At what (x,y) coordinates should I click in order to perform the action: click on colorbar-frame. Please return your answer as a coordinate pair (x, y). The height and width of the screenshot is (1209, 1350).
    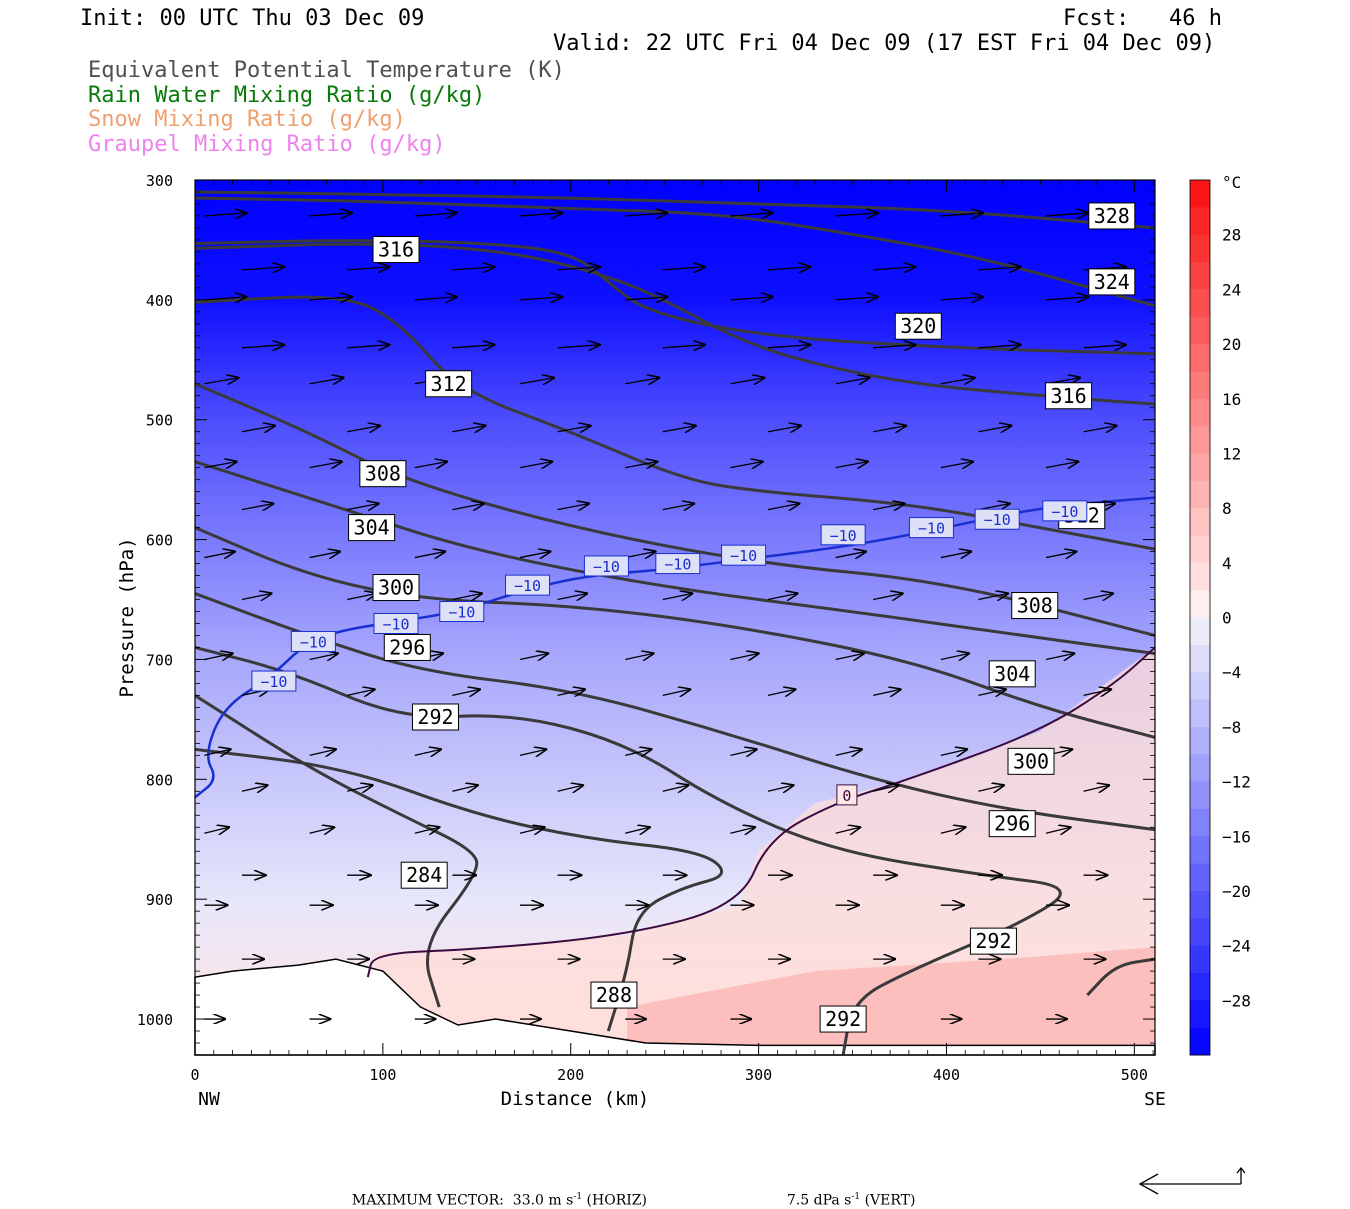
    Looking at the image, I should click on (1200, 617).